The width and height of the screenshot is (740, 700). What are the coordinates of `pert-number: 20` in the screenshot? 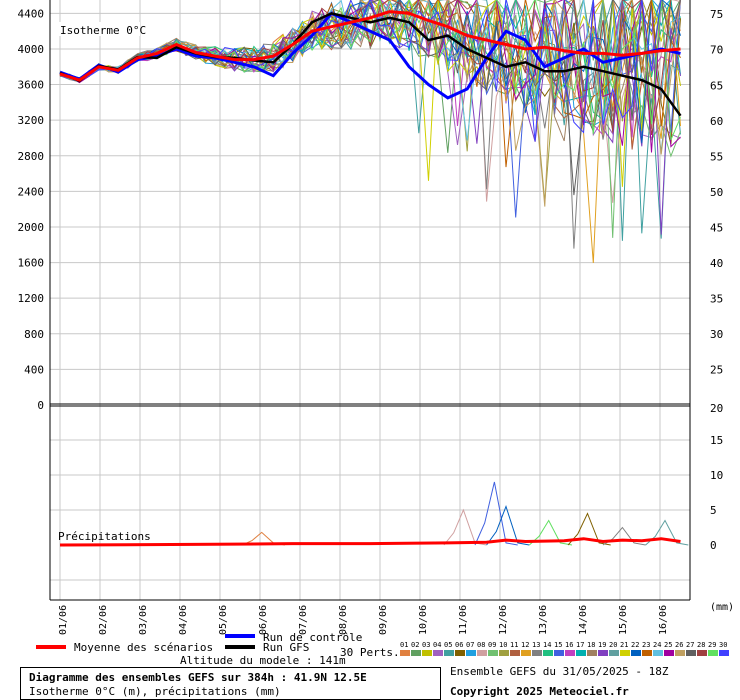 It's located at (613, 645).